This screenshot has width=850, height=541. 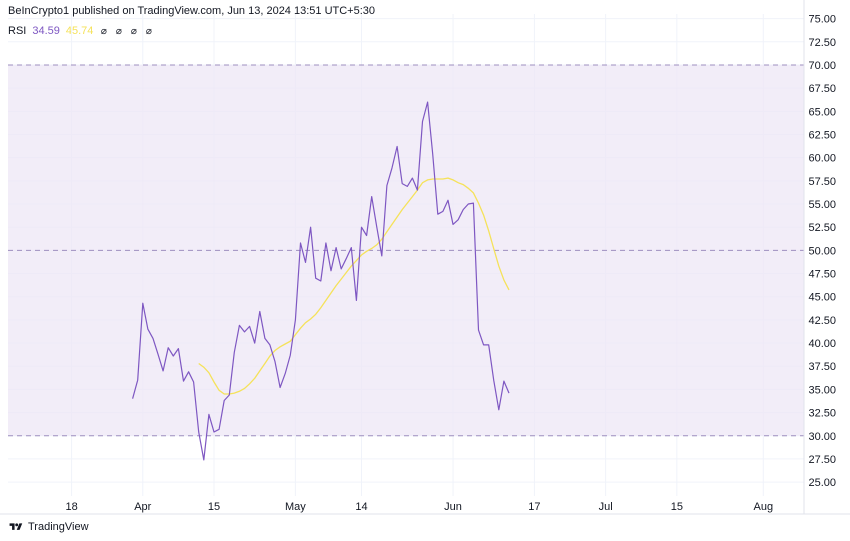 I want to click on indicator-name: RSI, so click(x=17, y=31).